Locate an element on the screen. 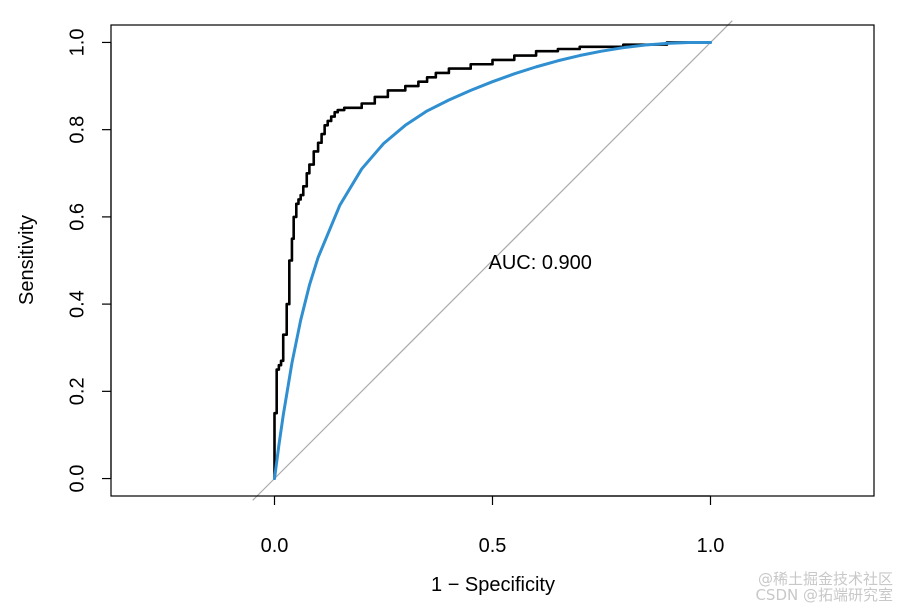  y-tick-label: 0.0 is located at coordinates (77, 479).